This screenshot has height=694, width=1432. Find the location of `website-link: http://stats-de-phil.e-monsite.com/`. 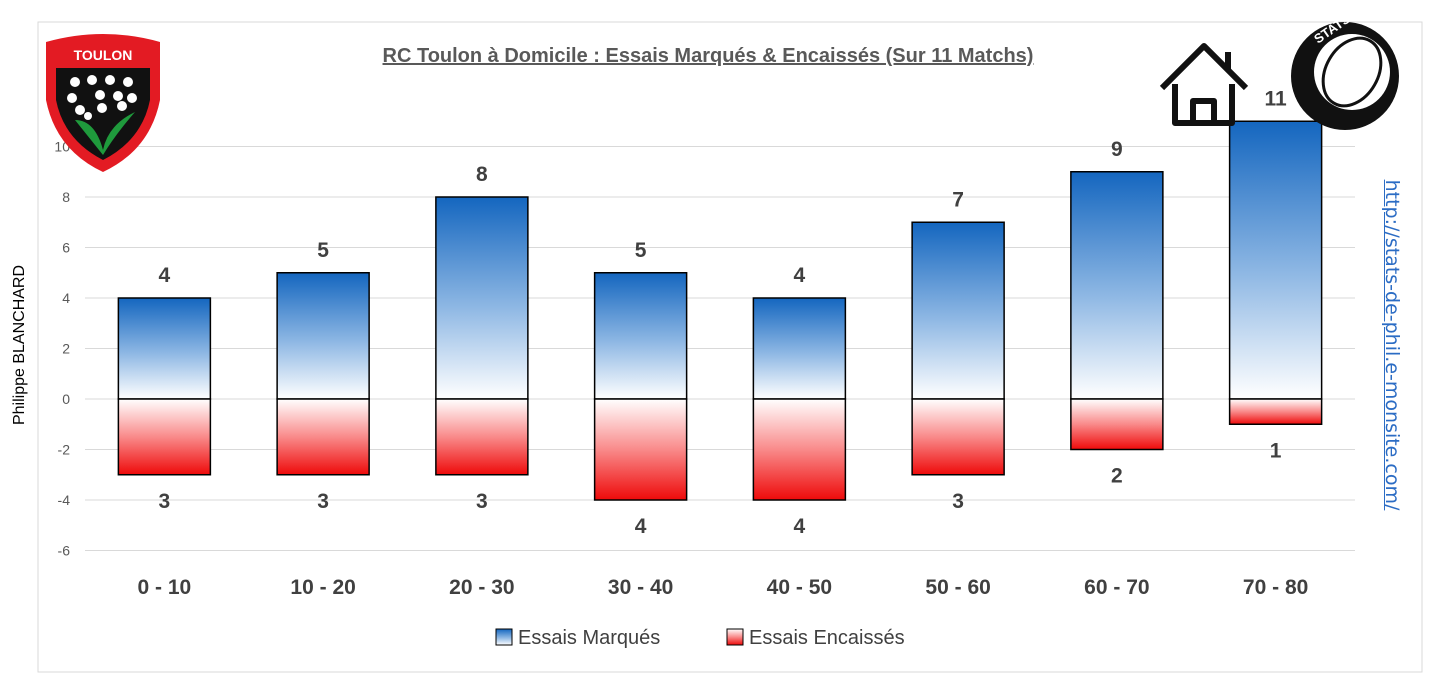

website-link: http://stats-de-phil.e-monsite.com/ is located at coordinates (1392, 345).